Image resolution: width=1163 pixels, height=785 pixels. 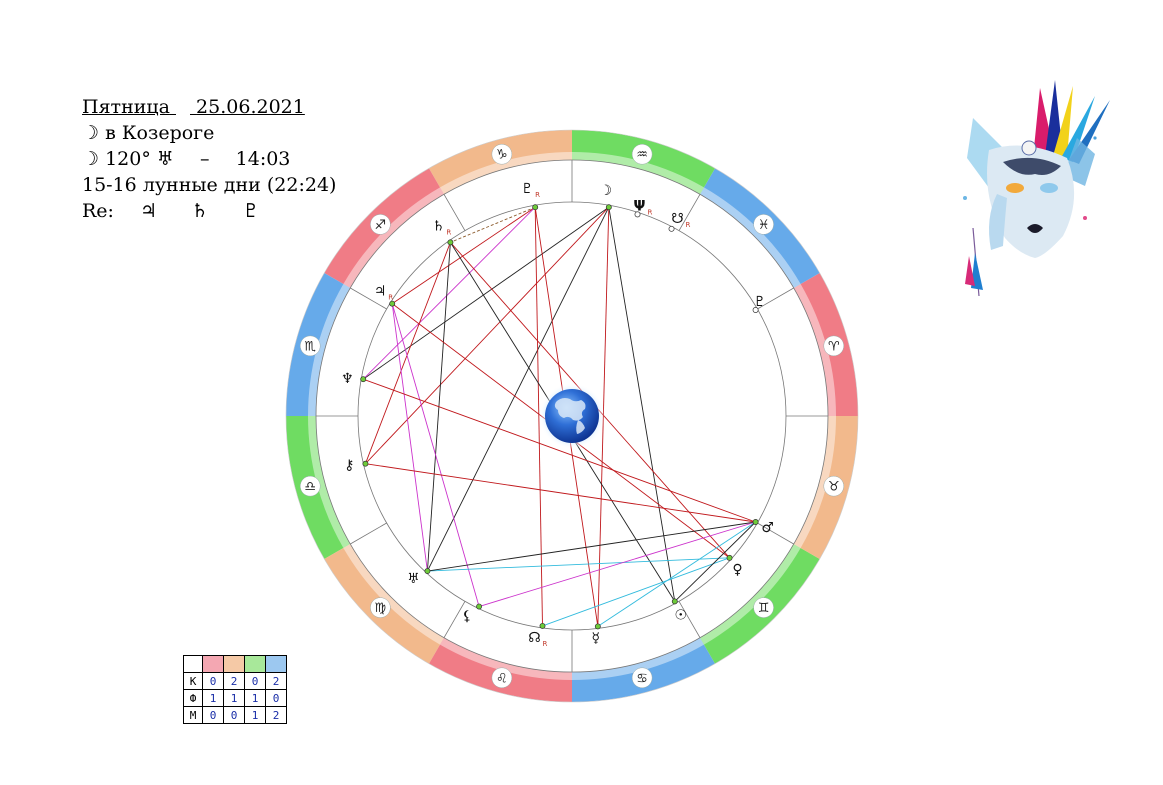 I want to click on zodiac-sign-icon: ♓, so click(x=764, y=225).